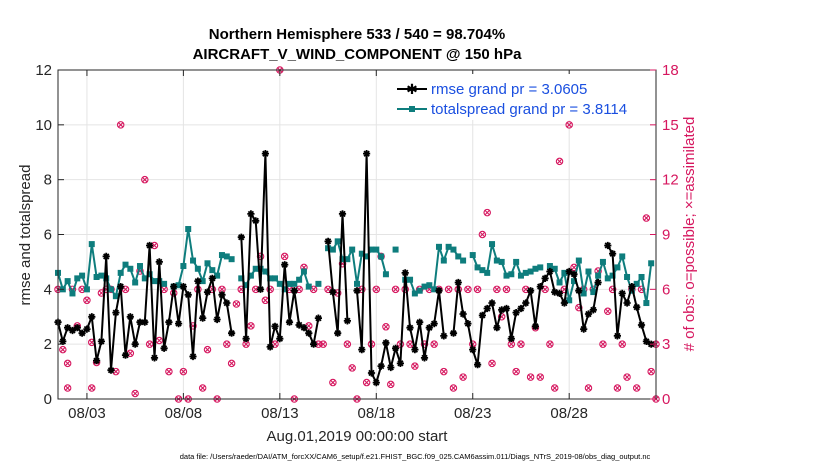 The height and width of the screenshot is (470, 830). Describe the element at coordinates (48, 344) in the screenshot. I see `y-tick-label: 2` at that location.